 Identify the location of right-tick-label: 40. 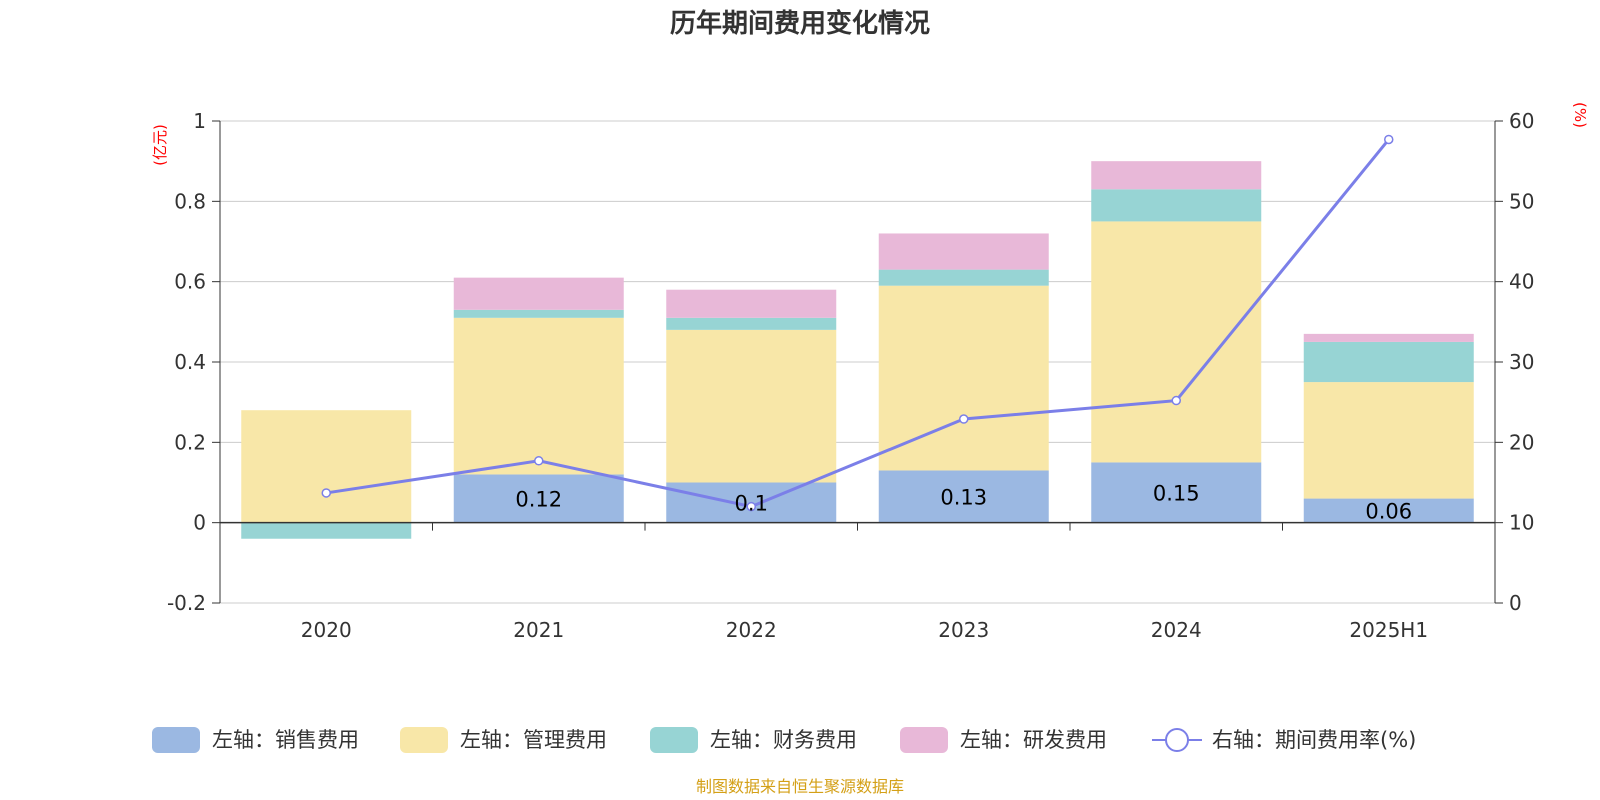
(1521, 282).